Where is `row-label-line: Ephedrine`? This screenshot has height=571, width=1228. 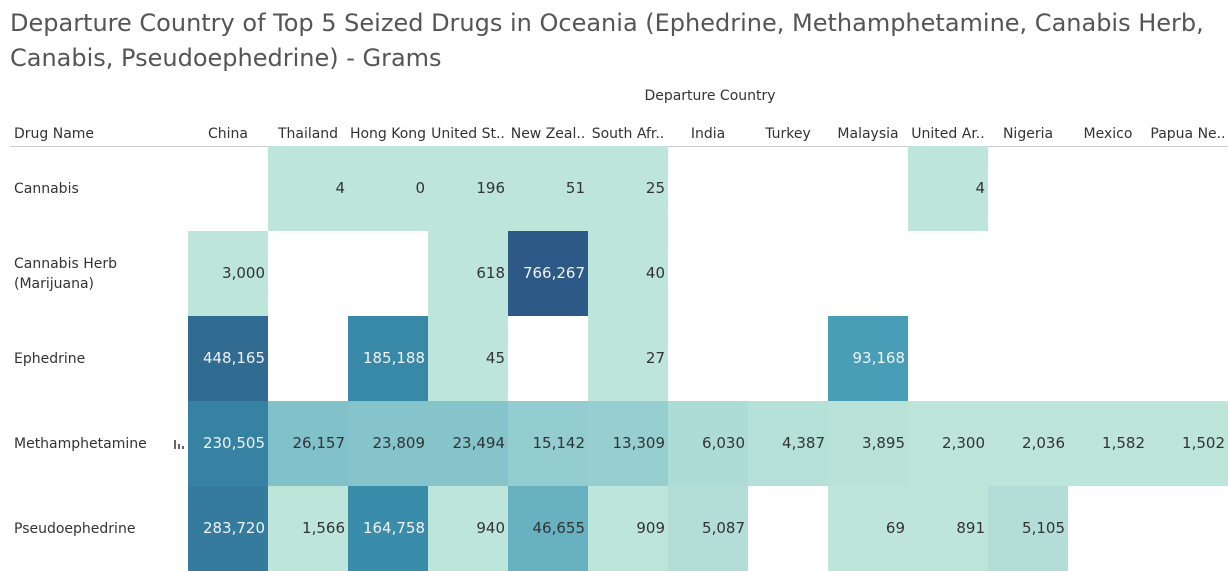 row-label-line: Ephedrine is located at coordinates (50, 358).